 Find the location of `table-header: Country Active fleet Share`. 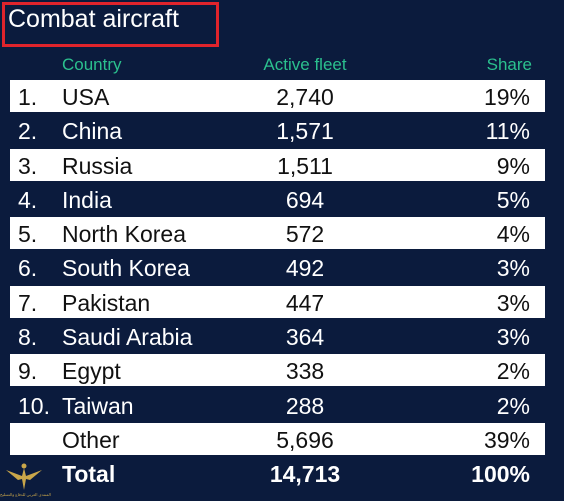

table-header: Country Active fleet Share is located at coordinates (277, 65).